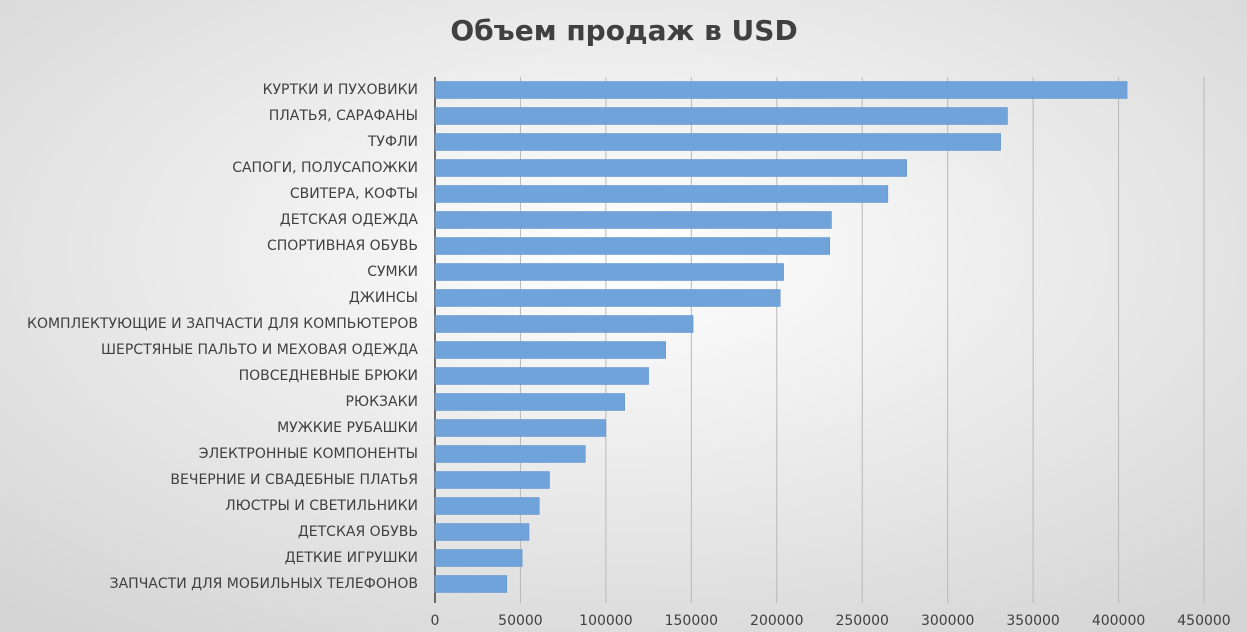 The height and width of the screenshot is (632, 1247). I want to click on y-tick-label: ЗАПЧАСТИ ДЛЯ МОБИЛЬНЫХ ТЕЛЕФОНОВ, so click(264, 584).